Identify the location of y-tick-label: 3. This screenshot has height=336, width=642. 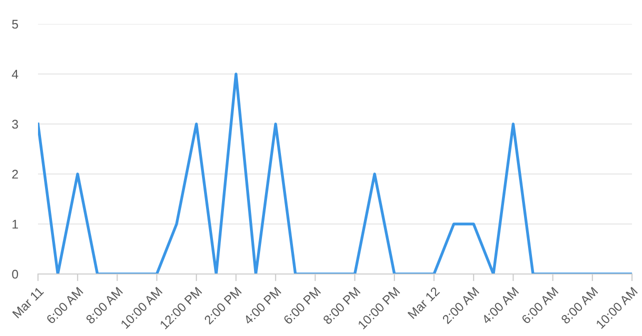
(15, 124).